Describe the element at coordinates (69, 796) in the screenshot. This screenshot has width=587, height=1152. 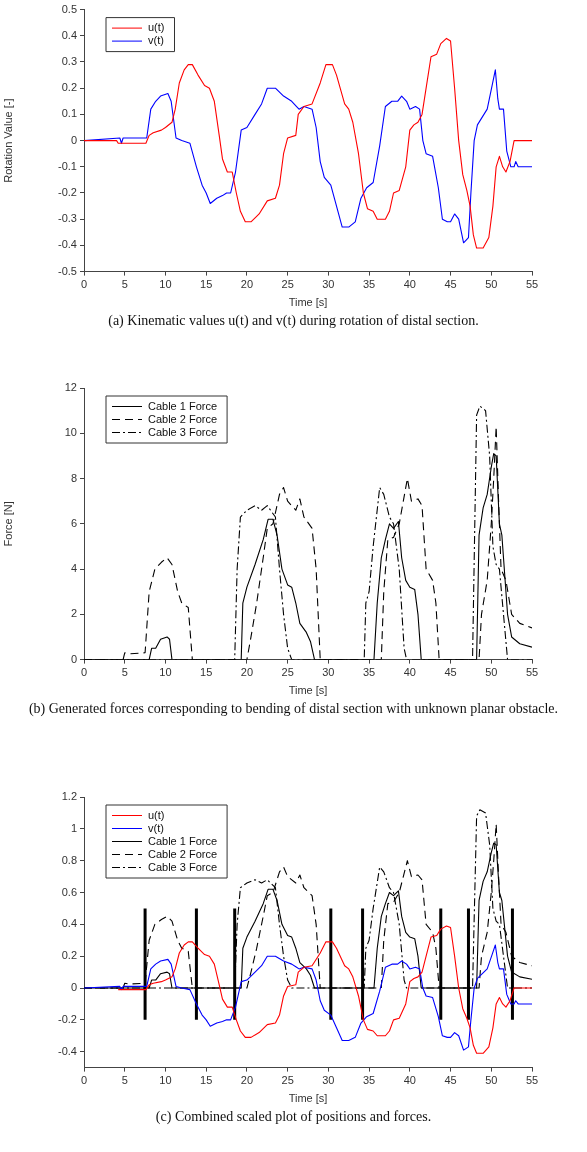
I see `y-tick-label: 1.2` at that location.